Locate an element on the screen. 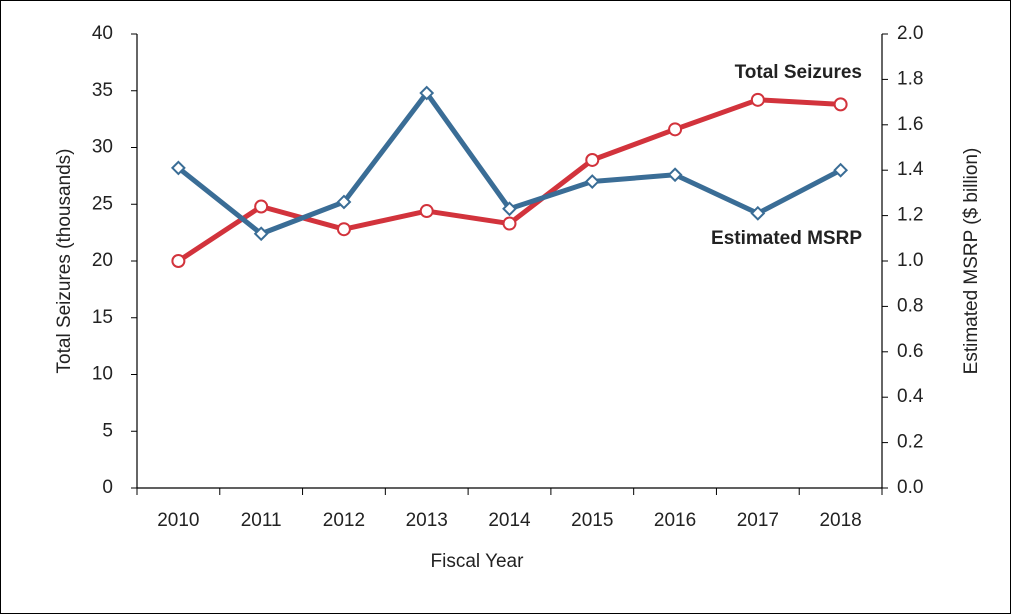 This screenshot has height=614, width=1011. x-tick-label: 2015 is located at coordinates (592, 520).